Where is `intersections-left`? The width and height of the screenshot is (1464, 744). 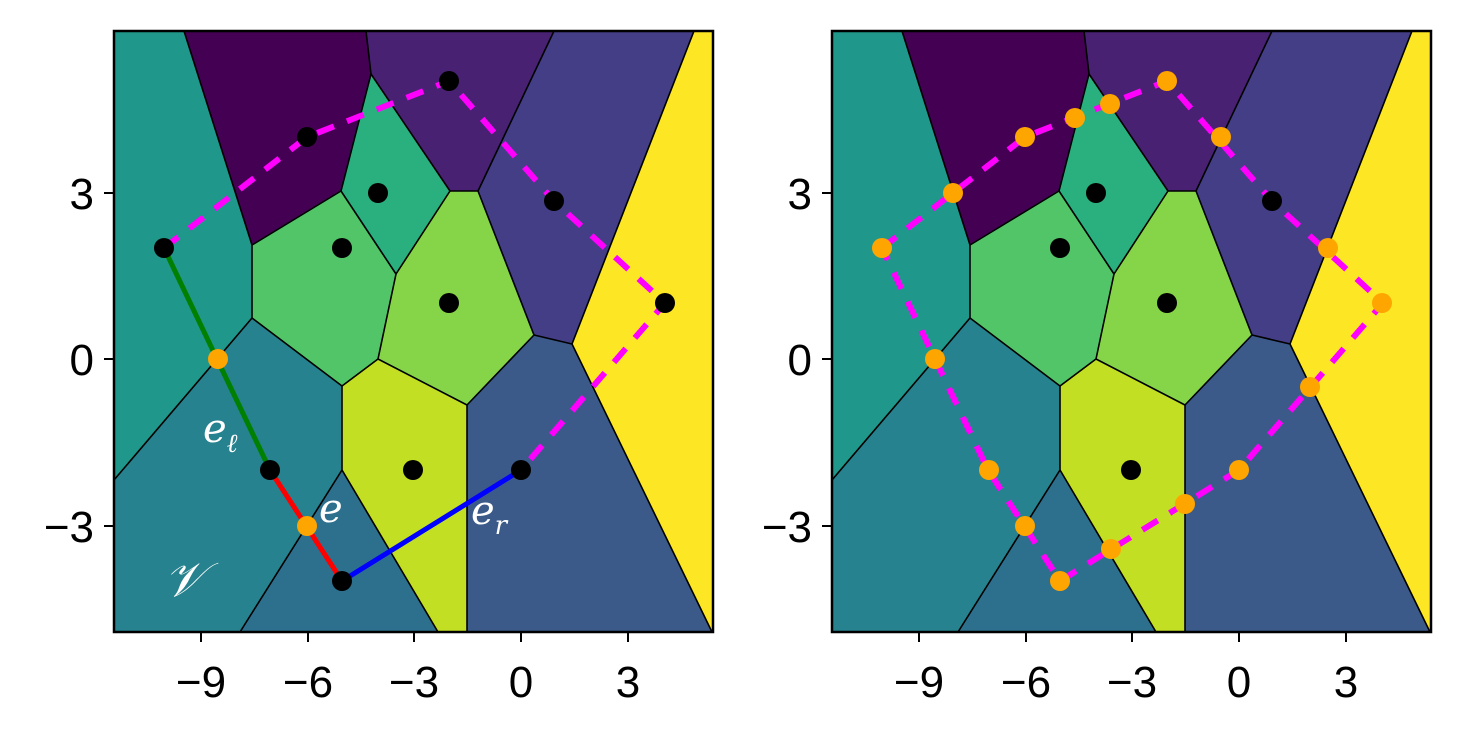 intersections-left is located at coordinates (262, 442).